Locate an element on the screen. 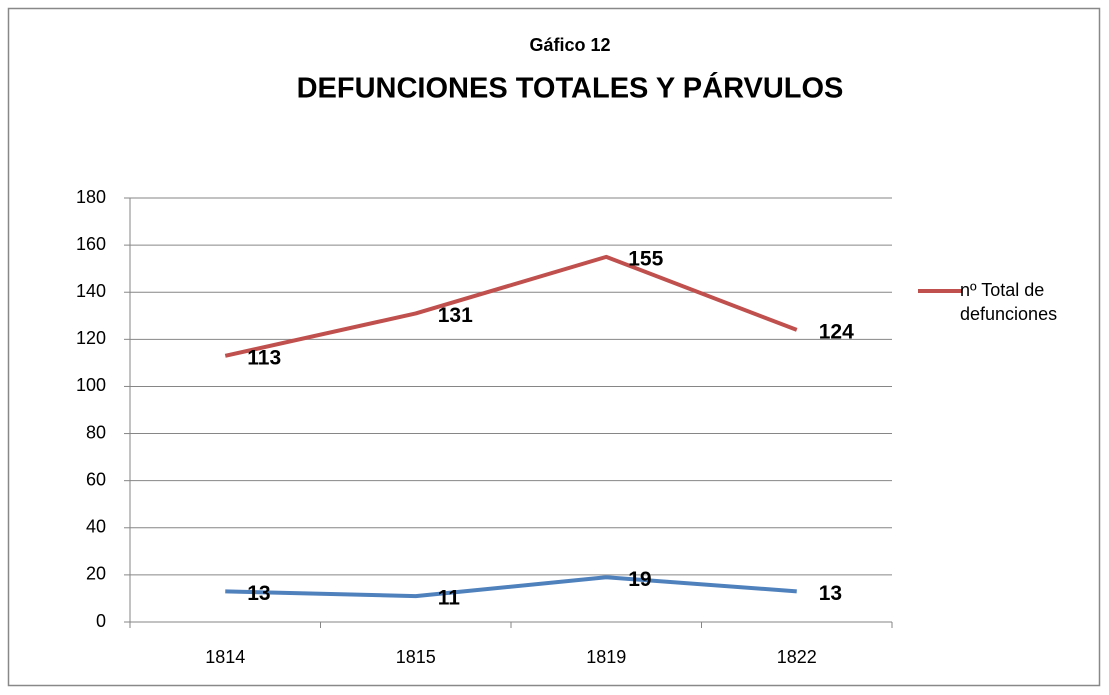 This screenshot has width=1109, height=695. legend-box: nº Total de defunciones is located at coordinates (1009, 302).